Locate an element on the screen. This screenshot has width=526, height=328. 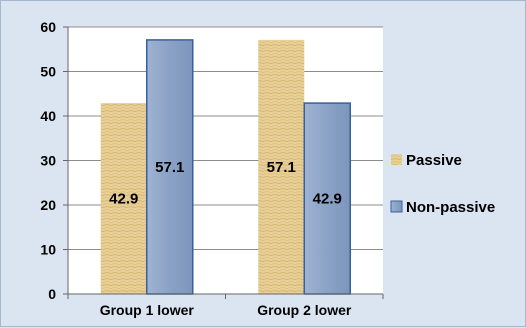
legend-swatch-non-passive is located at coordinates (396, 206).